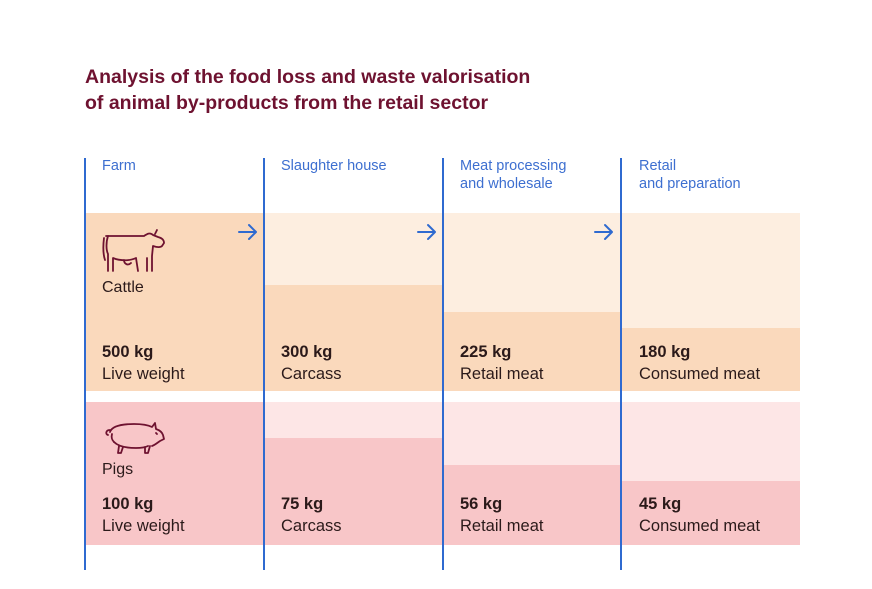 The image size is (872, 589). Describe the element at coordinates (119, 166) in the screenshot. I see `stage-label-farm: Farm` at that location.